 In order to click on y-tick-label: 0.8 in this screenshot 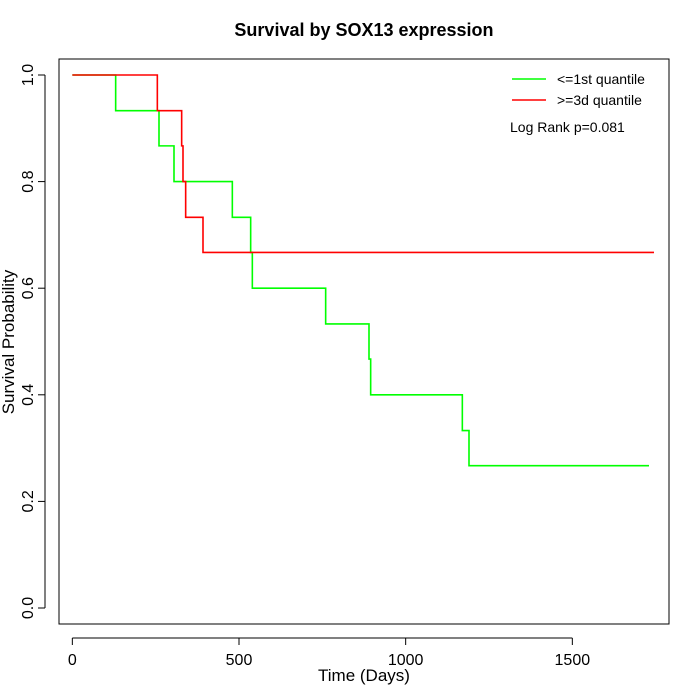, I will do `click(28, 181)`.